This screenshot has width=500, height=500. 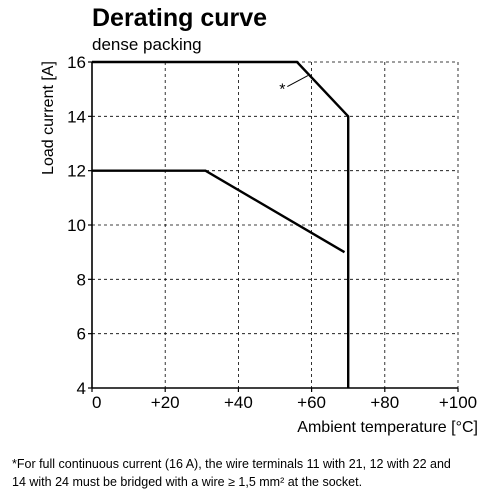 I want to click on y-tick-label: 8, so click(x=81, y=279).